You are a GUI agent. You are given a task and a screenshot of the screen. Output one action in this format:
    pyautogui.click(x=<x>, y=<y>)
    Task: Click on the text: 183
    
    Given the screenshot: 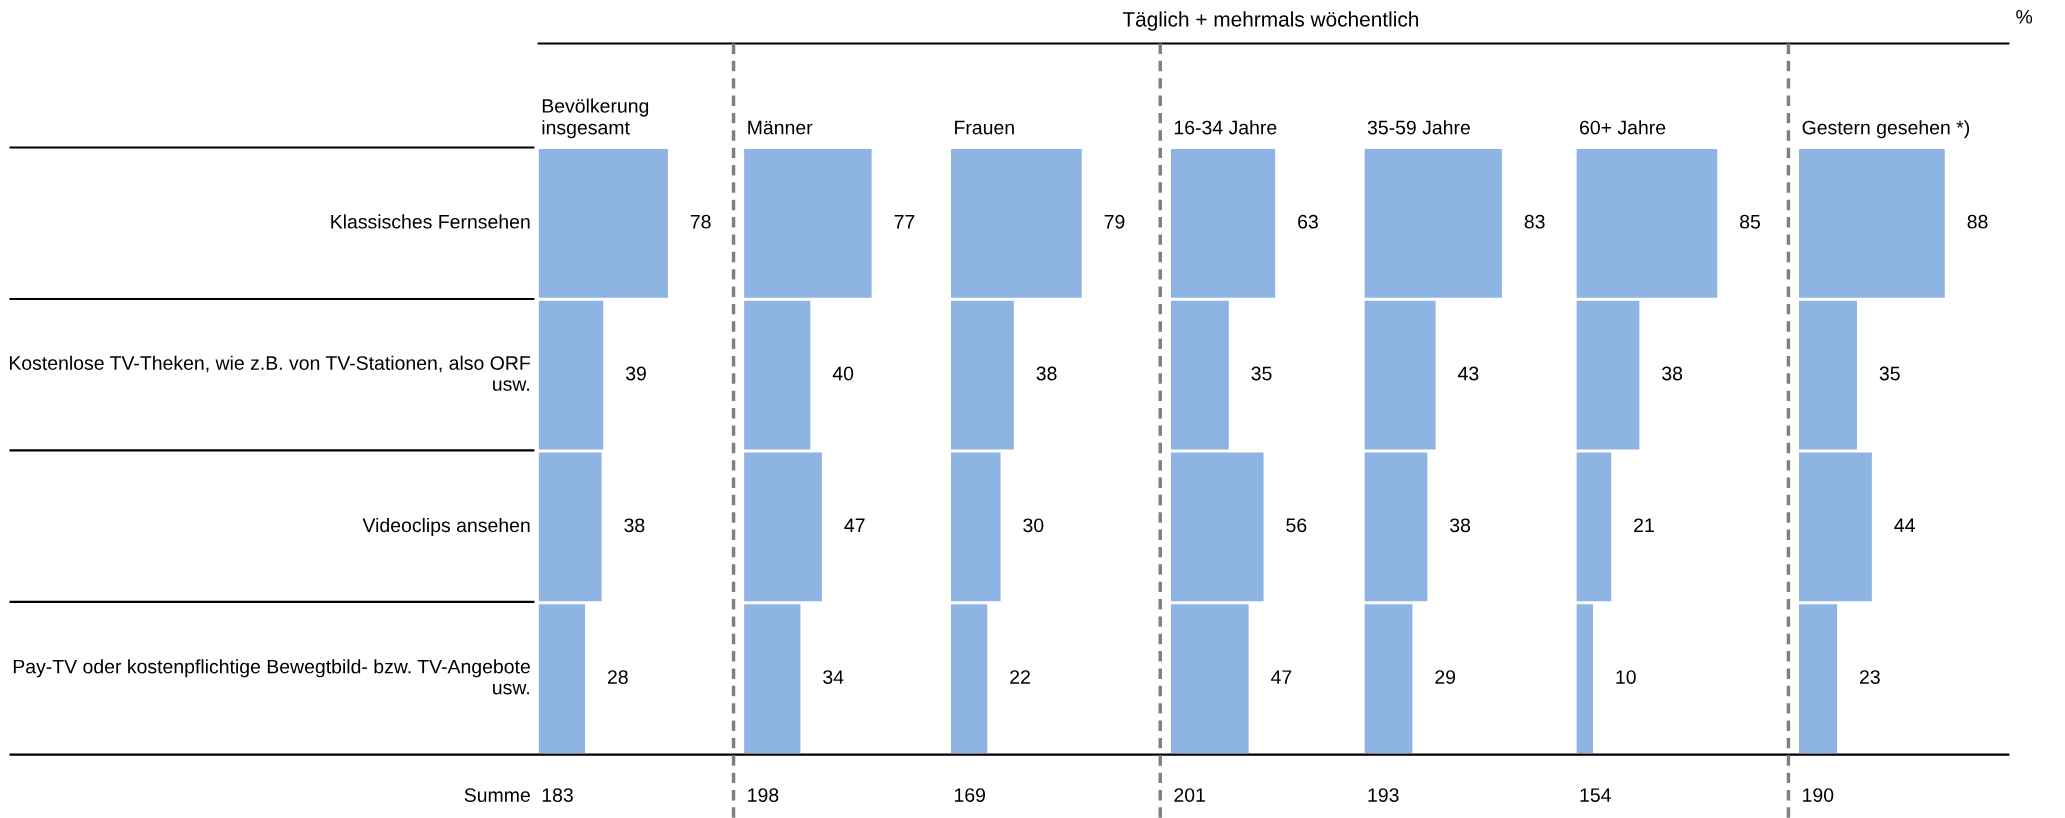 What is the action you would take?
    pyautogui.click(x=557, y=795)
    